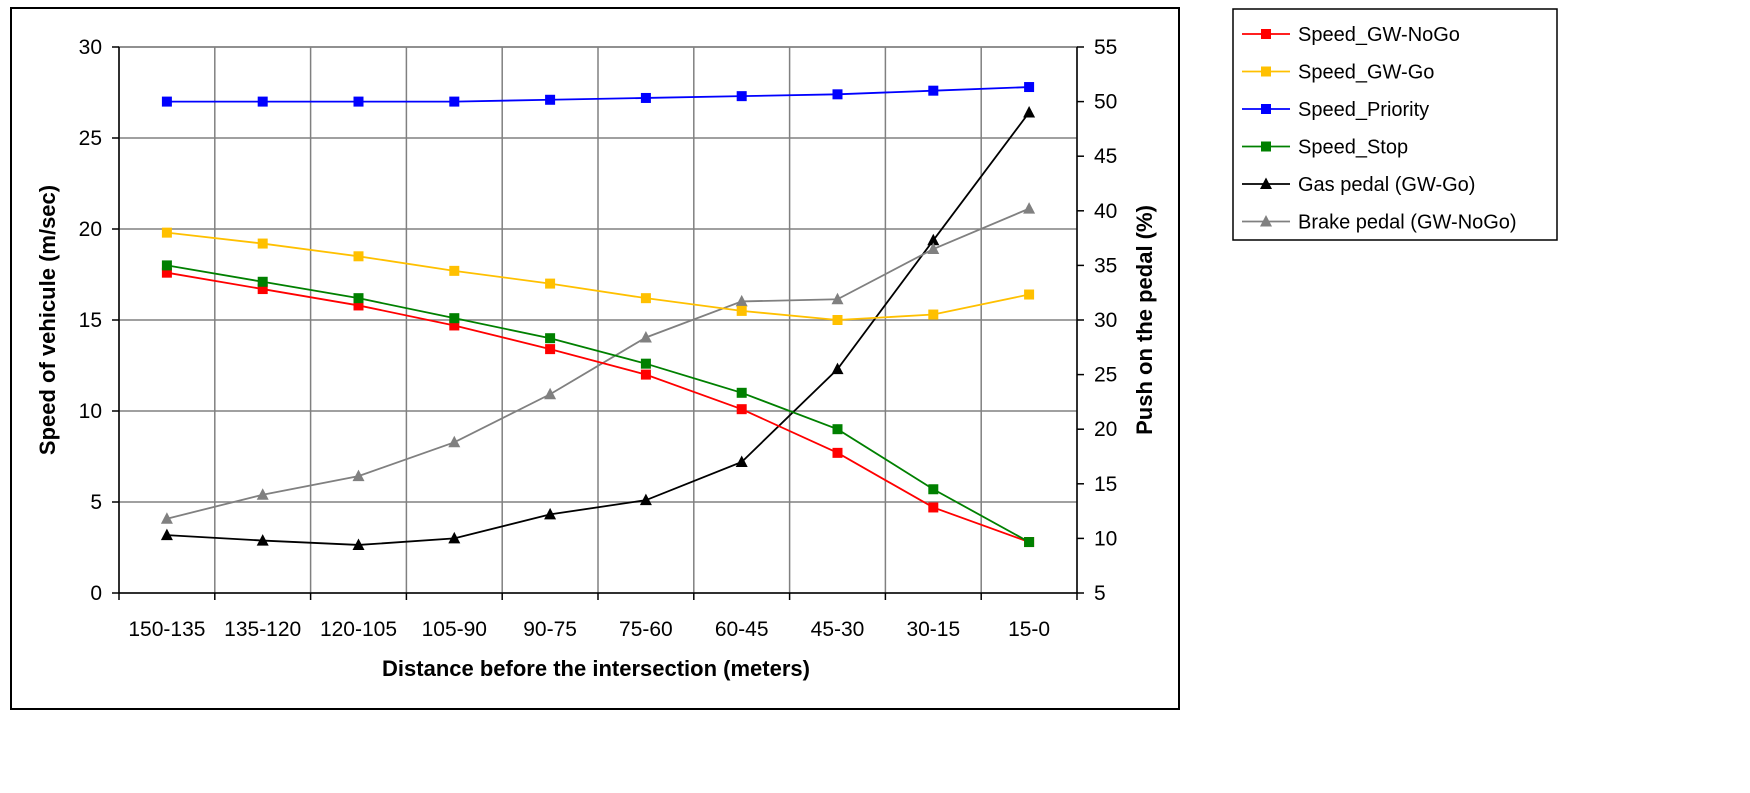 Image resolution: width=1750 pixels, height=793 pixels. Describe the element at coordinates (646, 629) in the screenshot. I see `x-tick-label: 75-60` at that location.